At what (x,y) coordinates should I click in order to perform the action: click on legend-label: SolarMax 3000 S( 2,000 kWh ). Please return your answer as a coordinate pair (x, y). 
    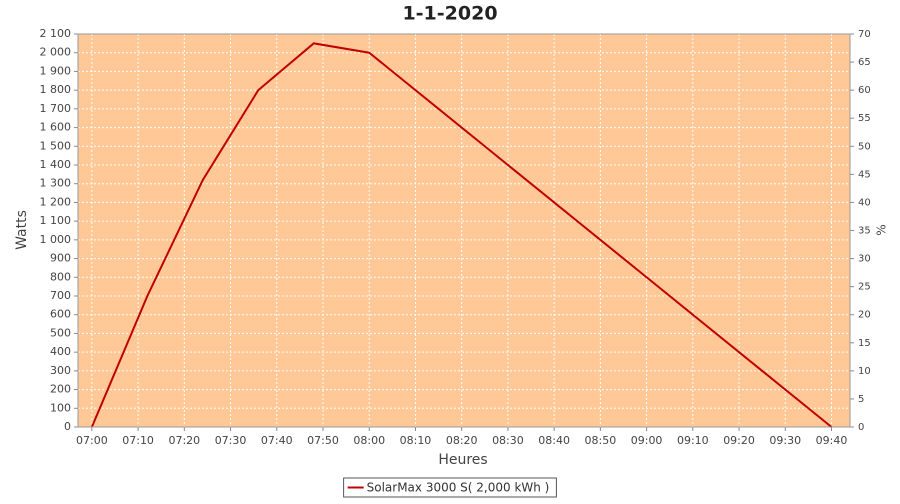
    Looking at the image, I should click on (458, 488).